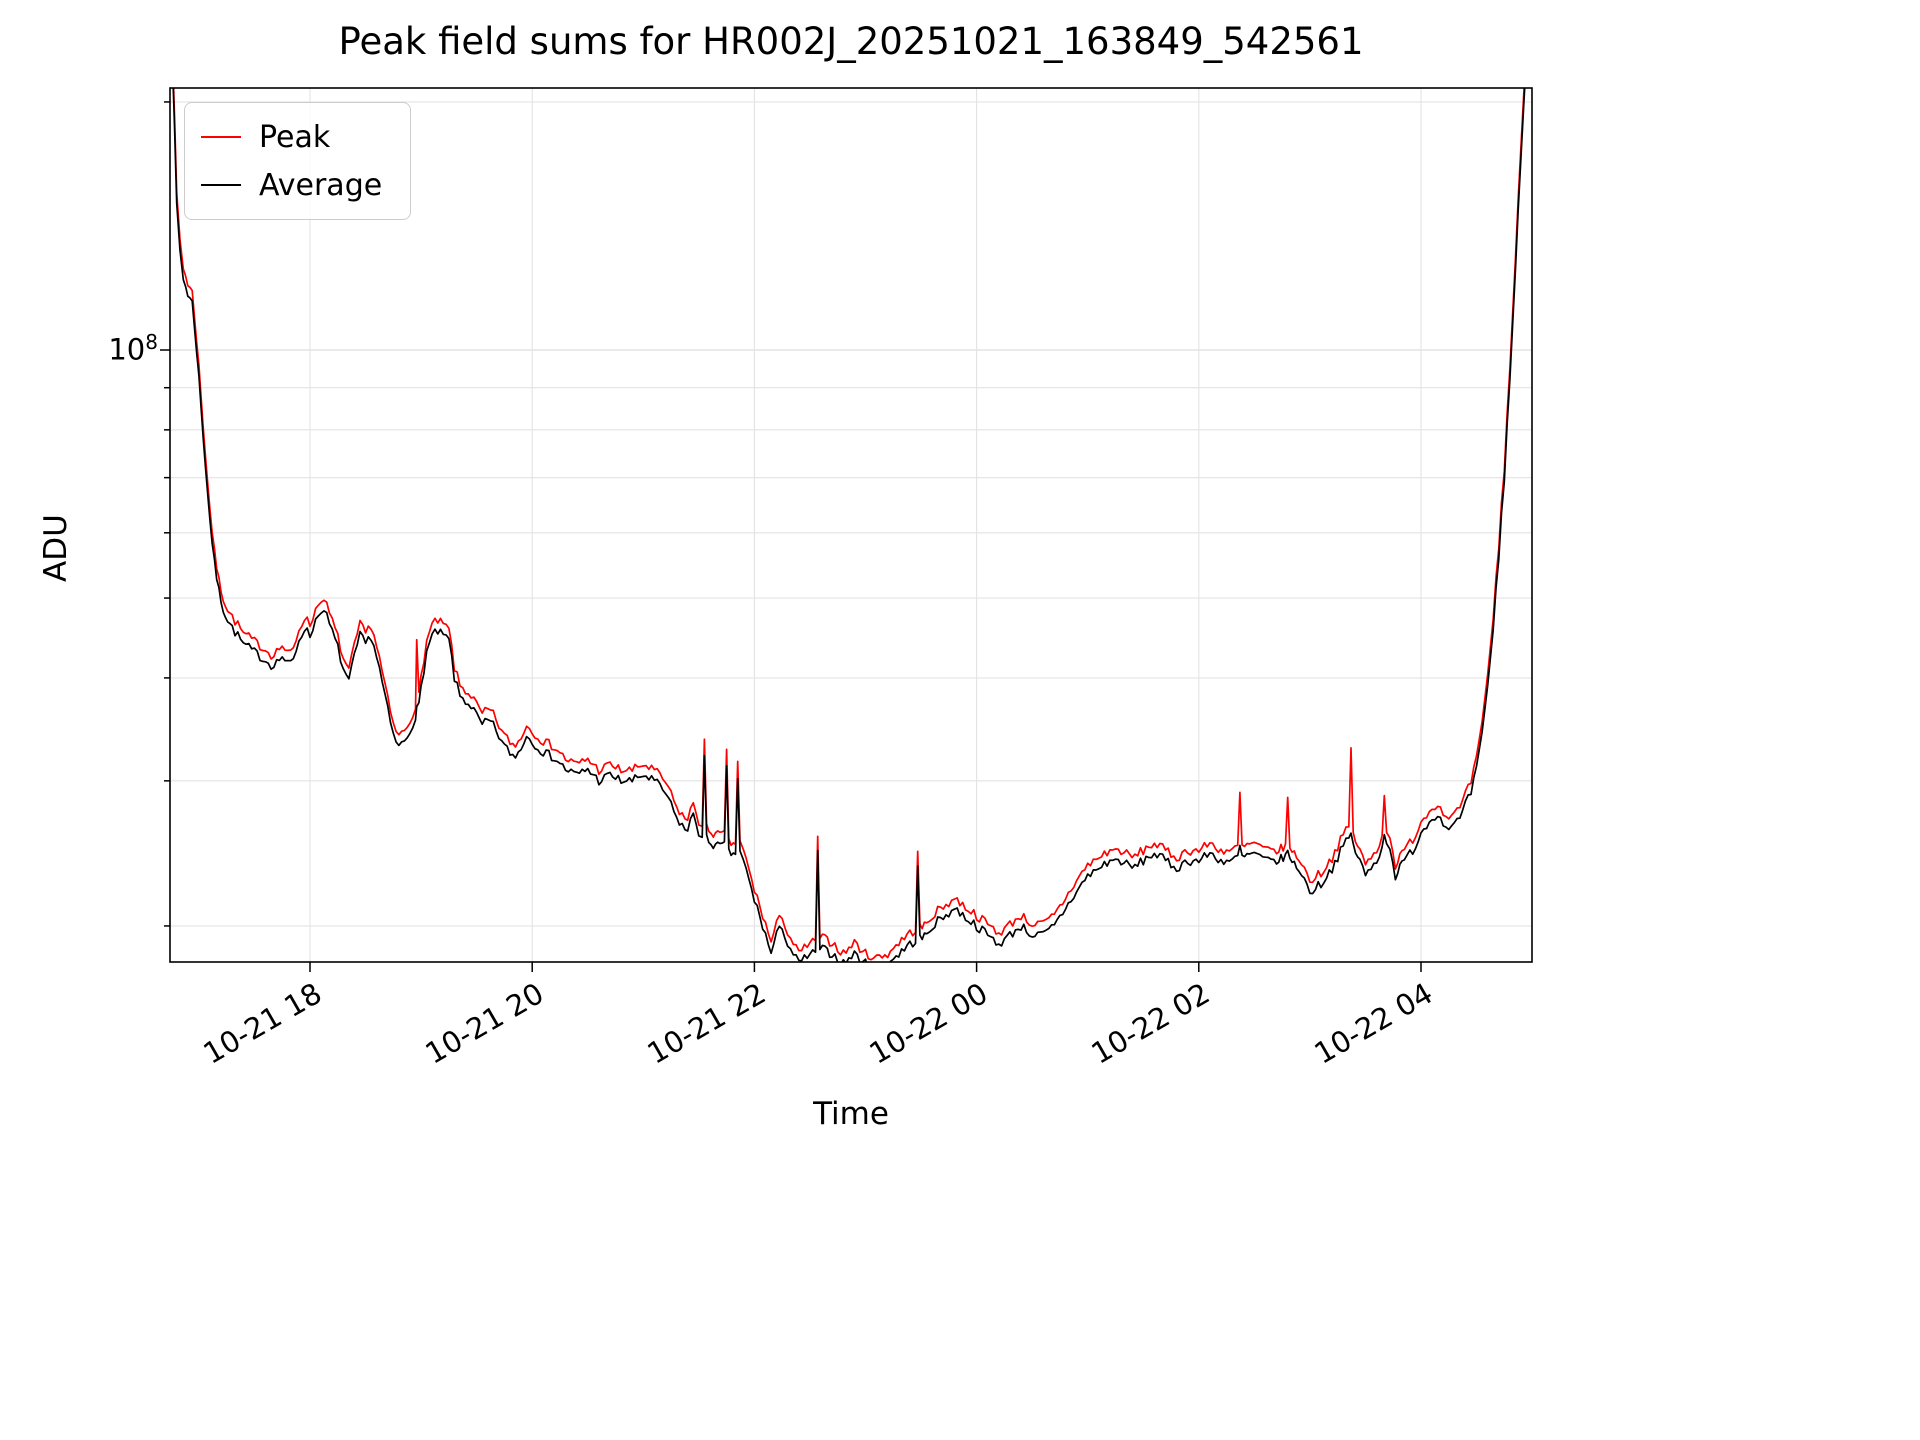 The height and width of the screenshot is (1440, 1920). I want to click on y-tick-exponent: 8, so click(151, 342).